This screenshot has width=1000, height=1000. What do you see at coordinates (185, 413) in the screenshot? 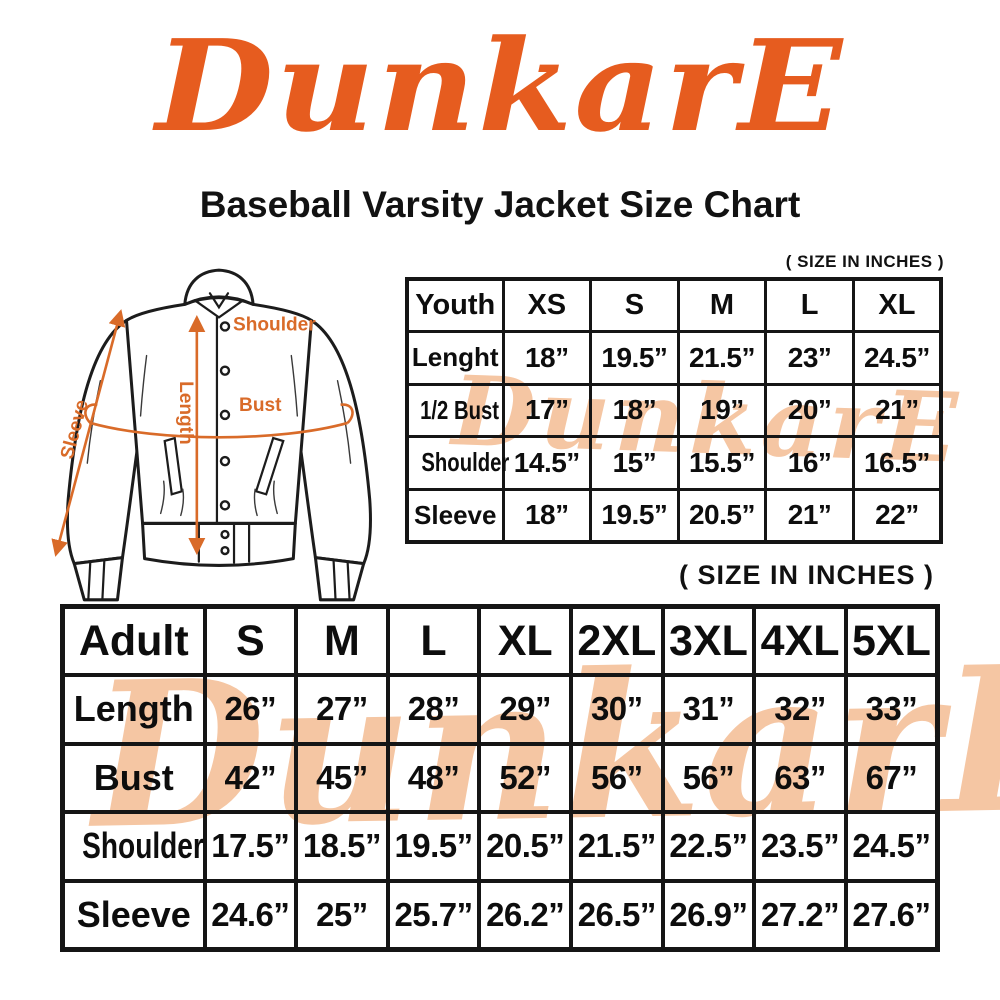
I see `length-measure-label: Length` at bounding box center [185, 413].